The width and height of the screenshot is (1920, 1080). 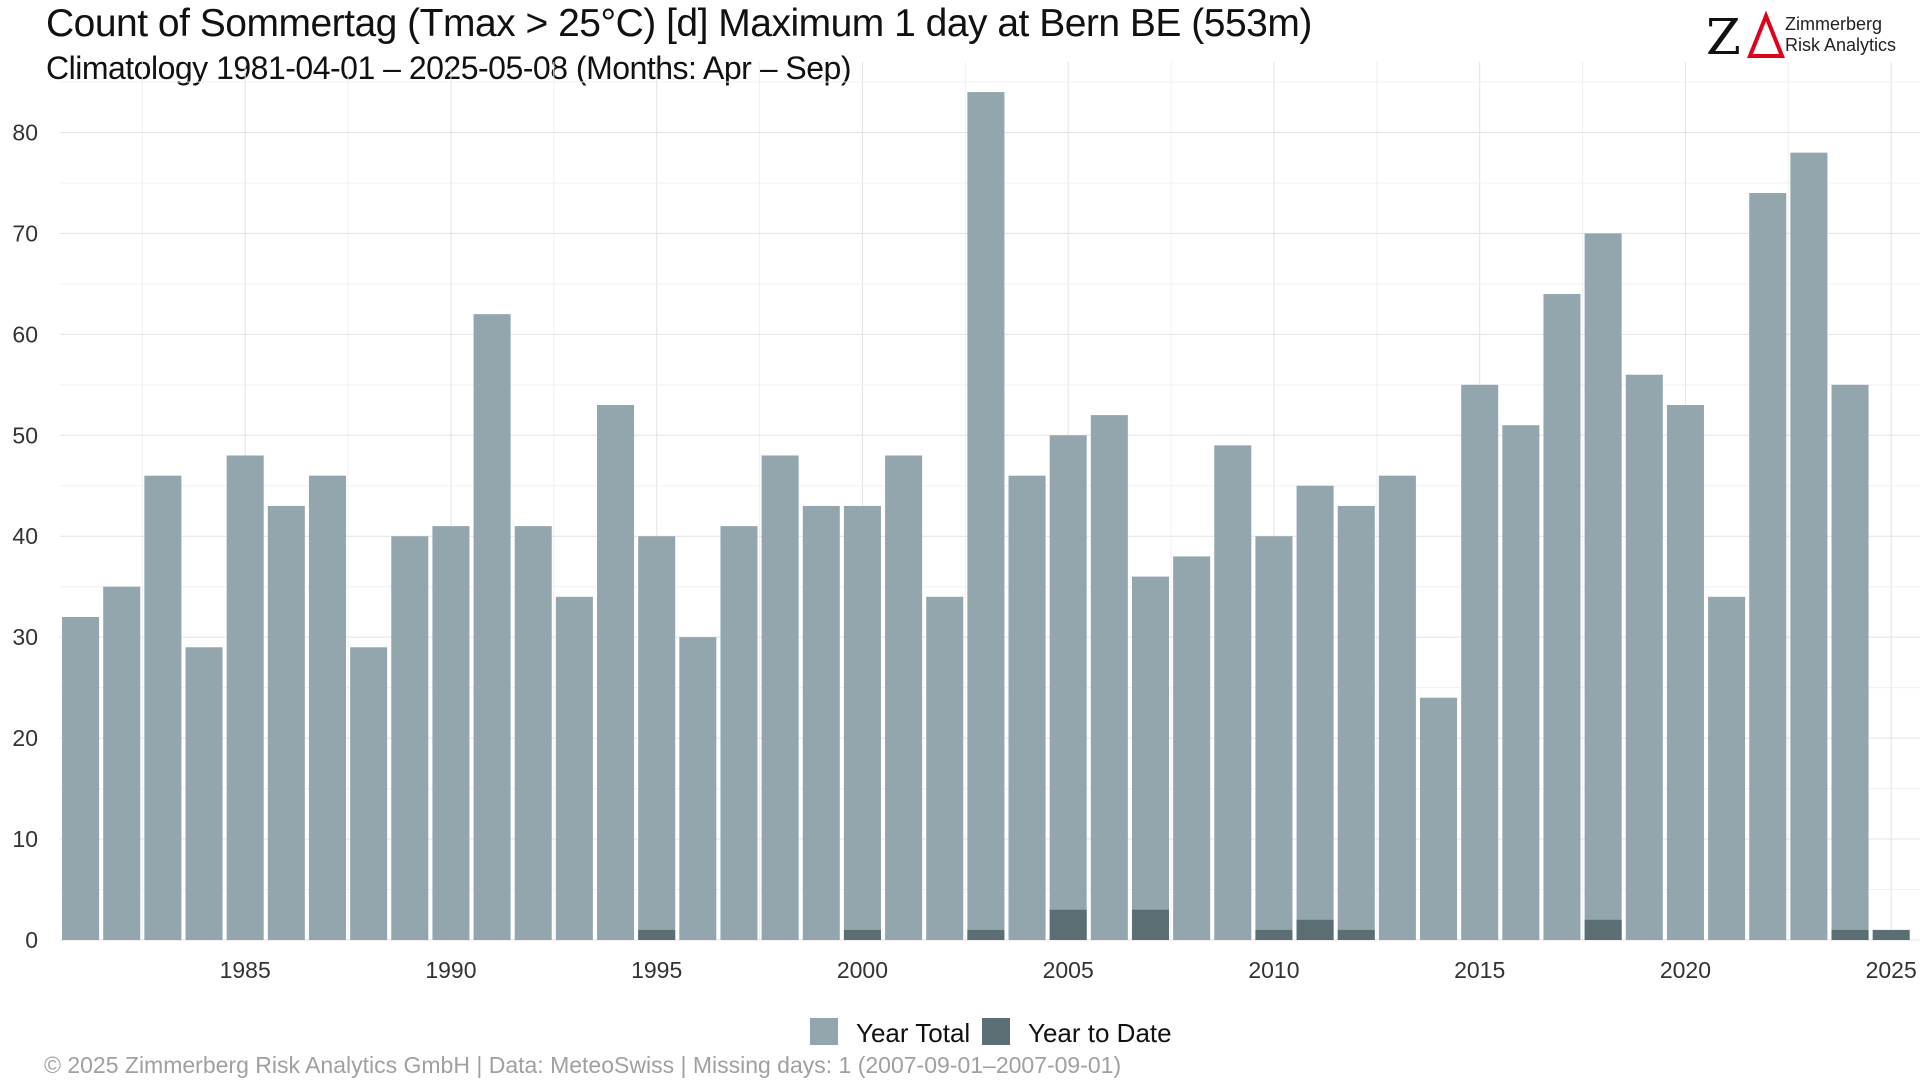 I want to click on y-tick-label: 50, so click(x=25, y=435).